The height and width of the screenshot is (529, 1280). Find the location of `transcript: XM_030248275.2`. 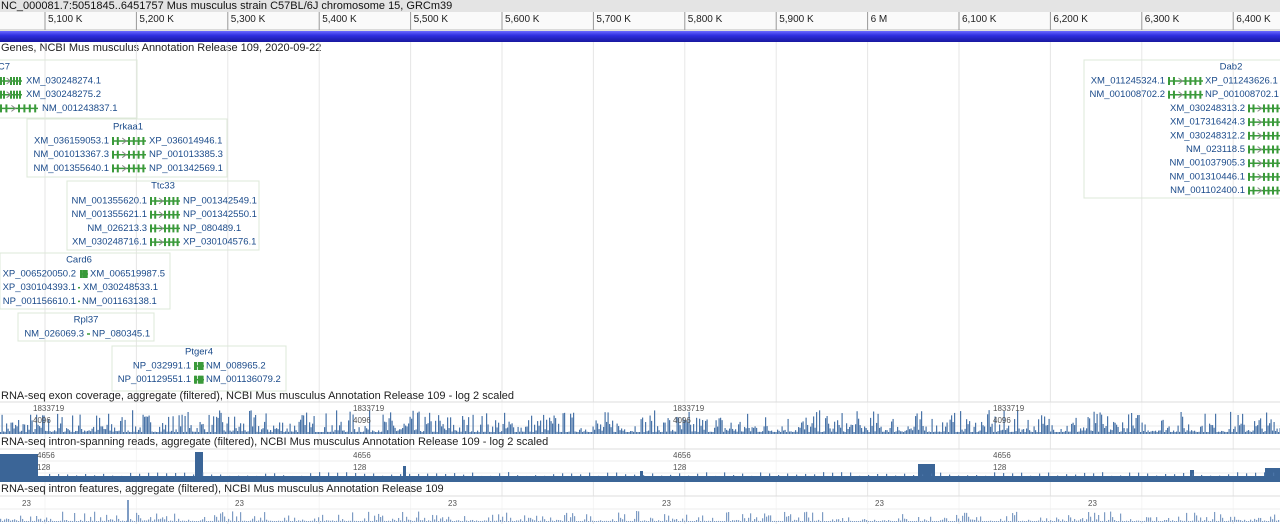

transcript: XM_030248275.2 is located at coordinates (50, 94).